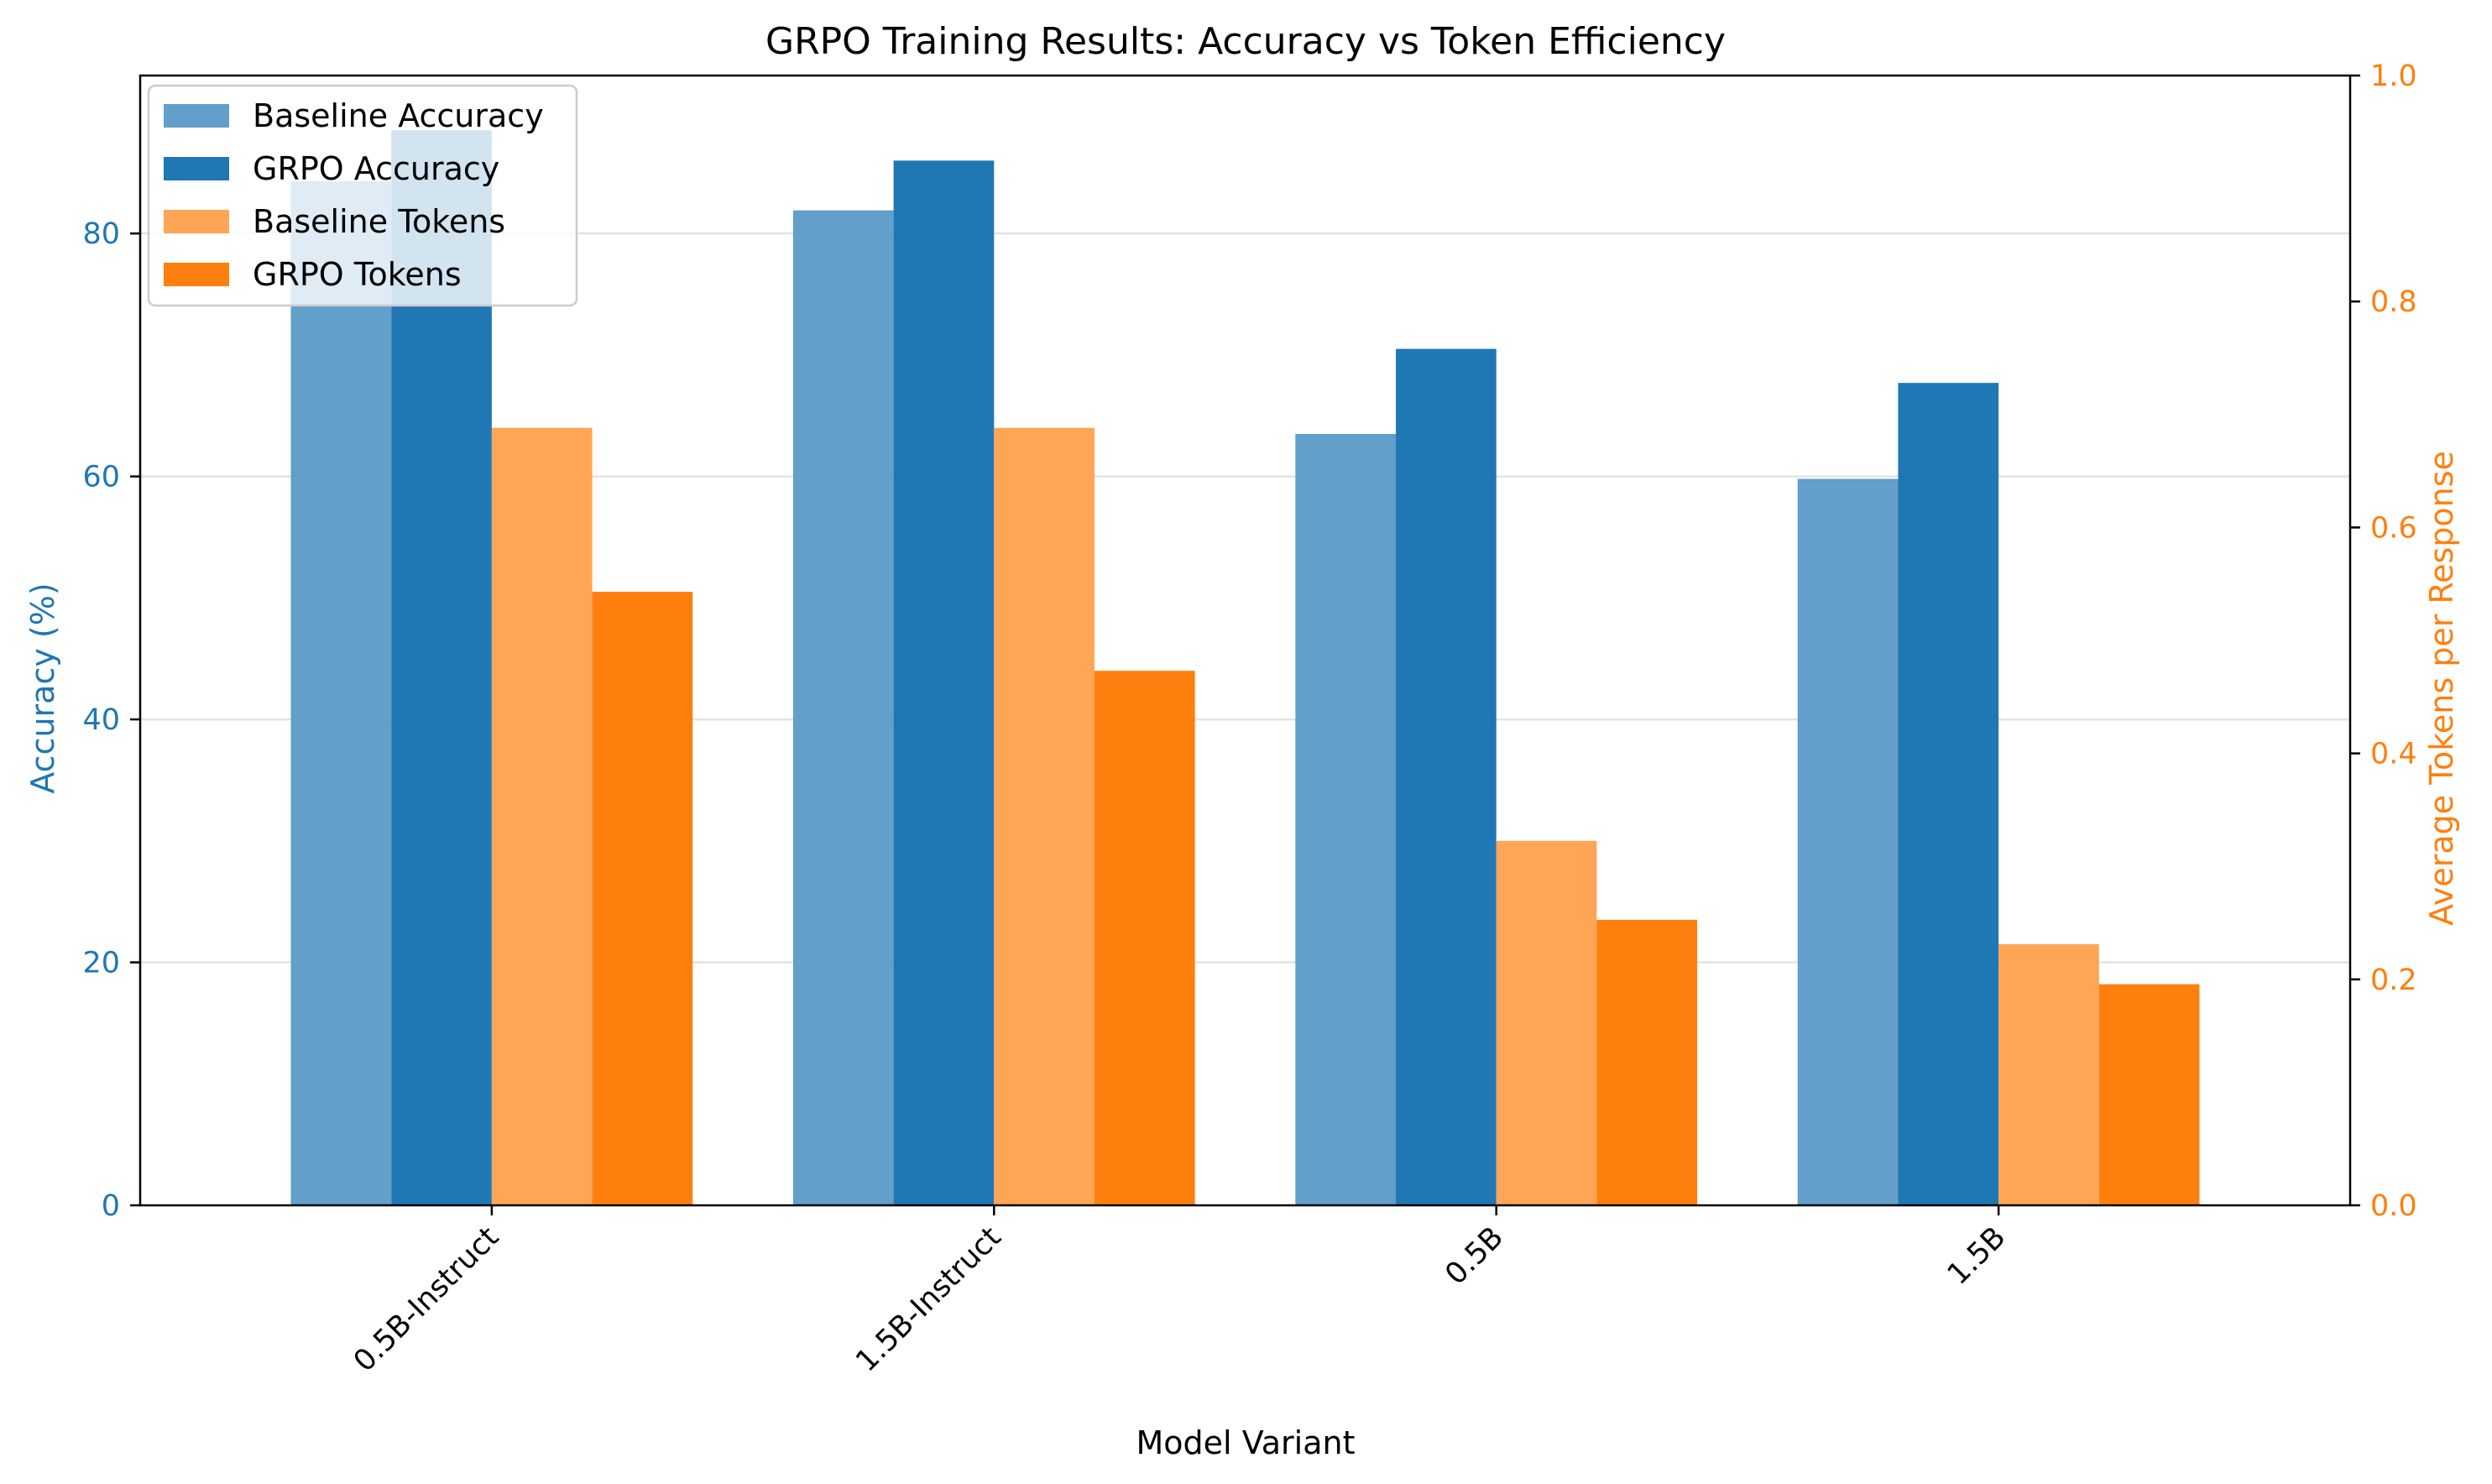  What do you see at coordinates (101, 234) in the screenshot?
I see `y-tick-label: 80` at bounding box center [101, 234].